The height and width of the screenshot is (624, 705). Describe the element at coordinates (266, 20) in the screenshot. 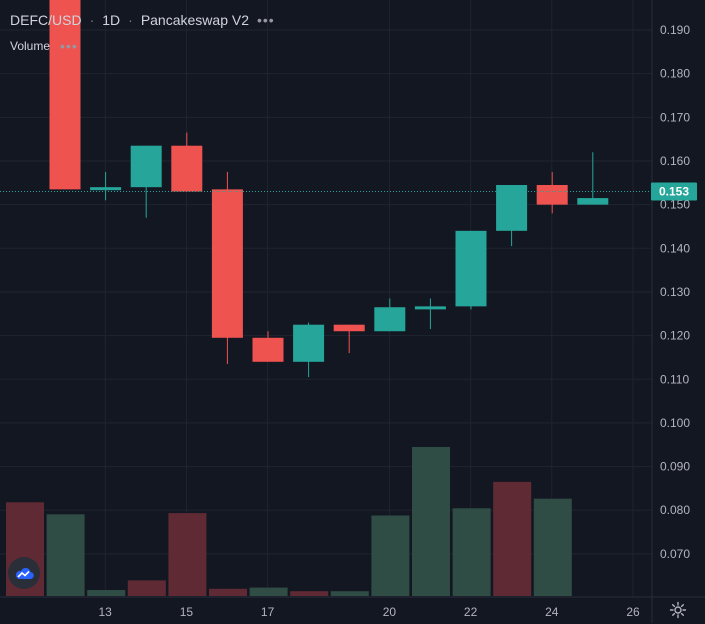

I see `legend-more-button: •••` at that location.